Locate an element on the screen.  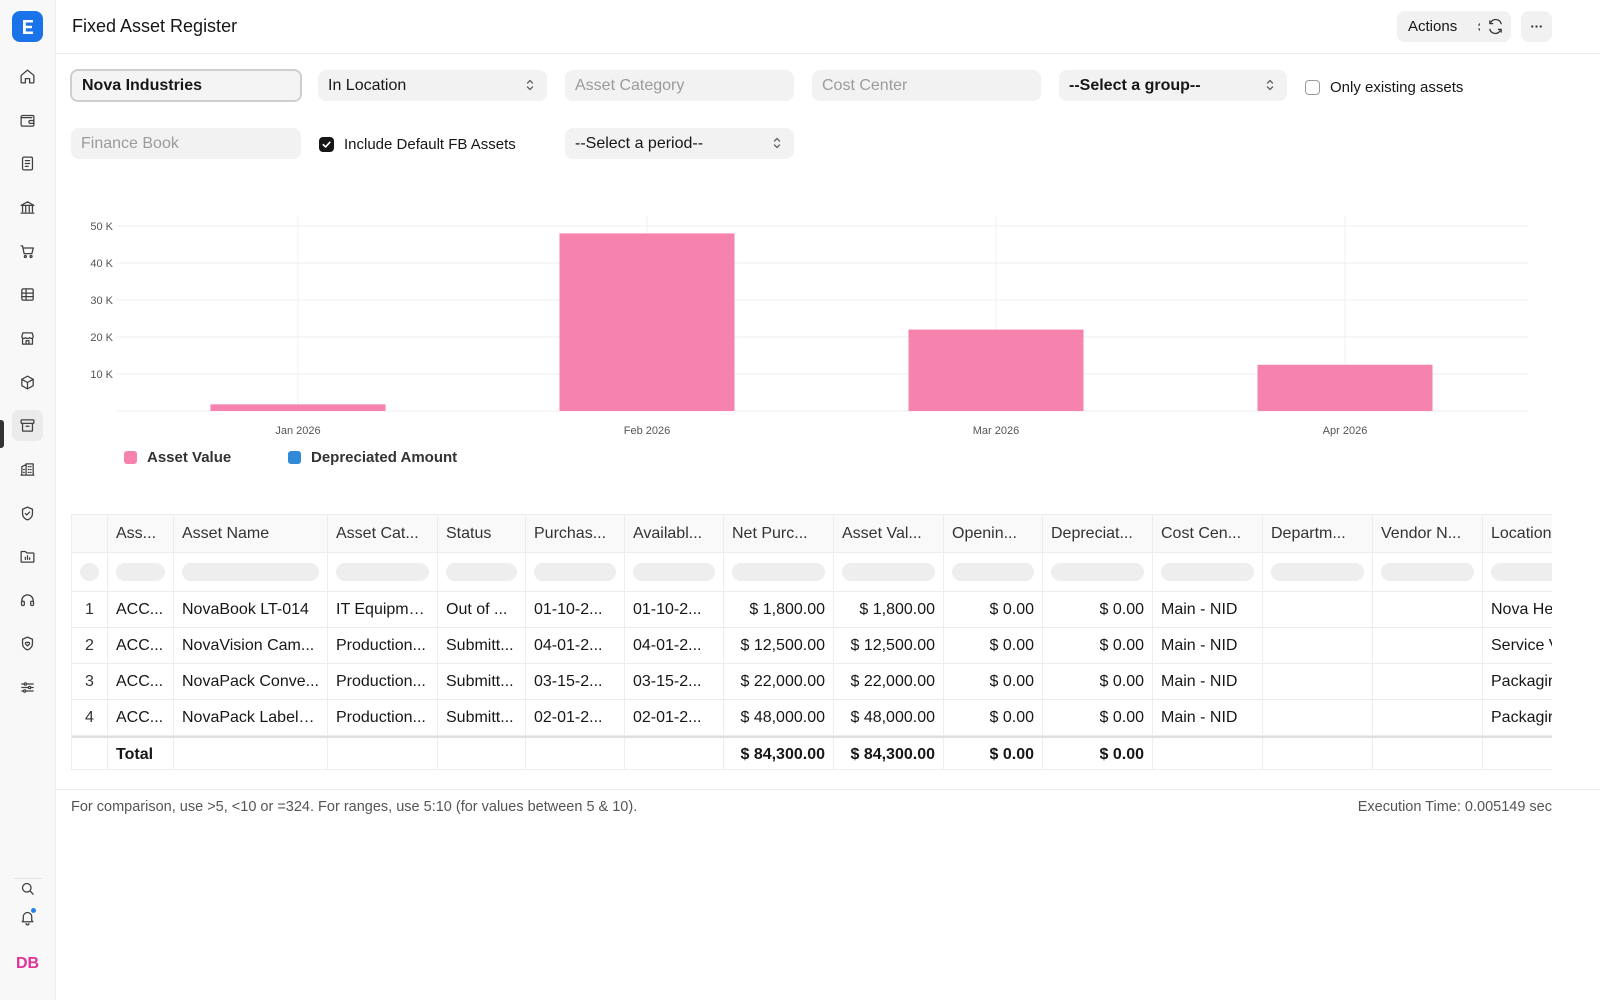
user-avatar: DB is located at coordinates (27, 963).